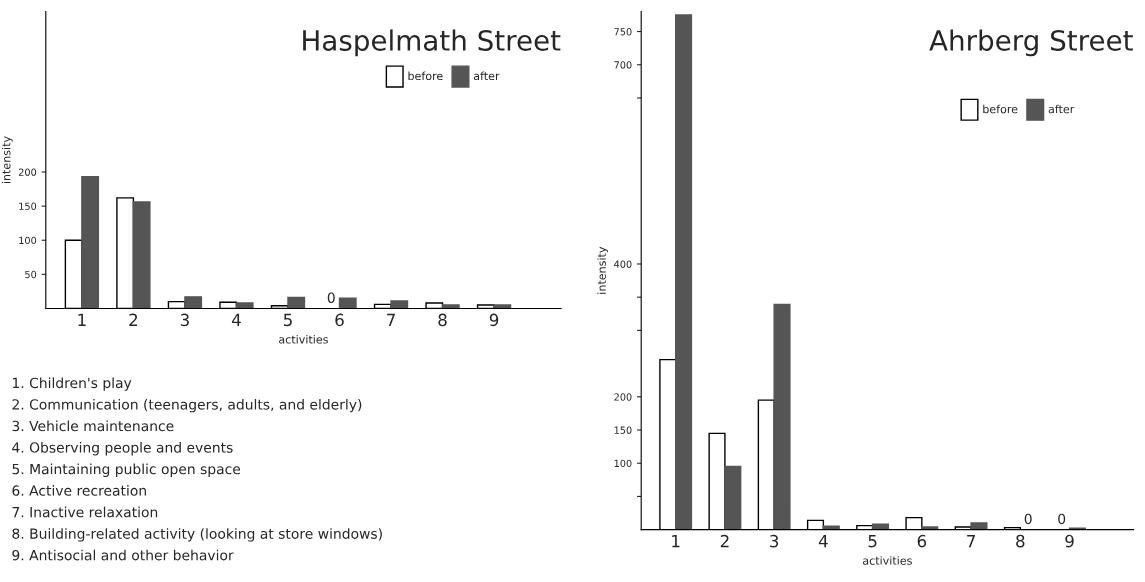  I want to click on text: 9. Antisocial and other behavior, so click(123, 555).